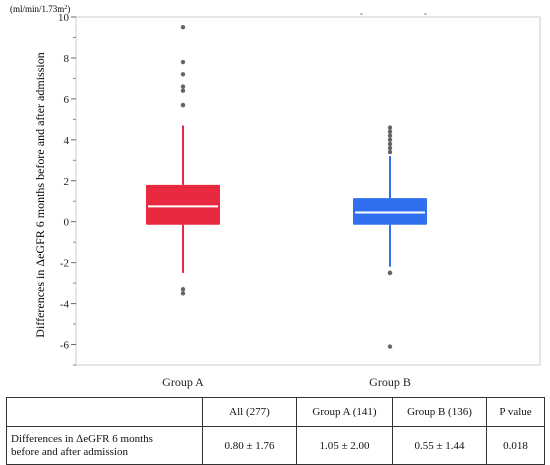 This screenshot has height=465, width=550. I want to click on y-tick-label: 2, so click(67, 182).